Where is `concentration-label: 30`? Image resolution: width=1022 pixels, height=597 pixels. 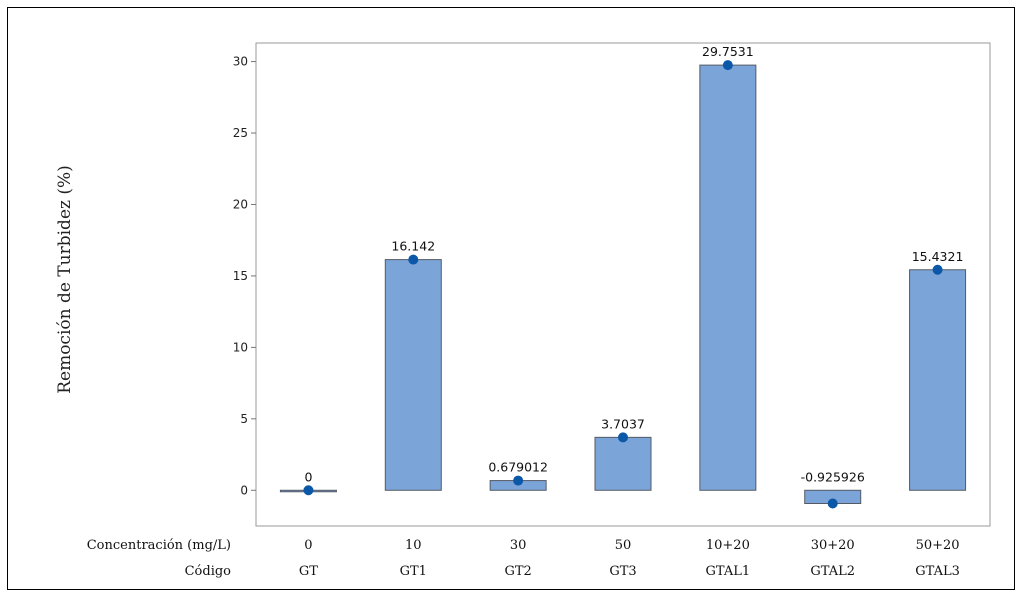 concentration-label: 30 is located at coordinates (518, 545).